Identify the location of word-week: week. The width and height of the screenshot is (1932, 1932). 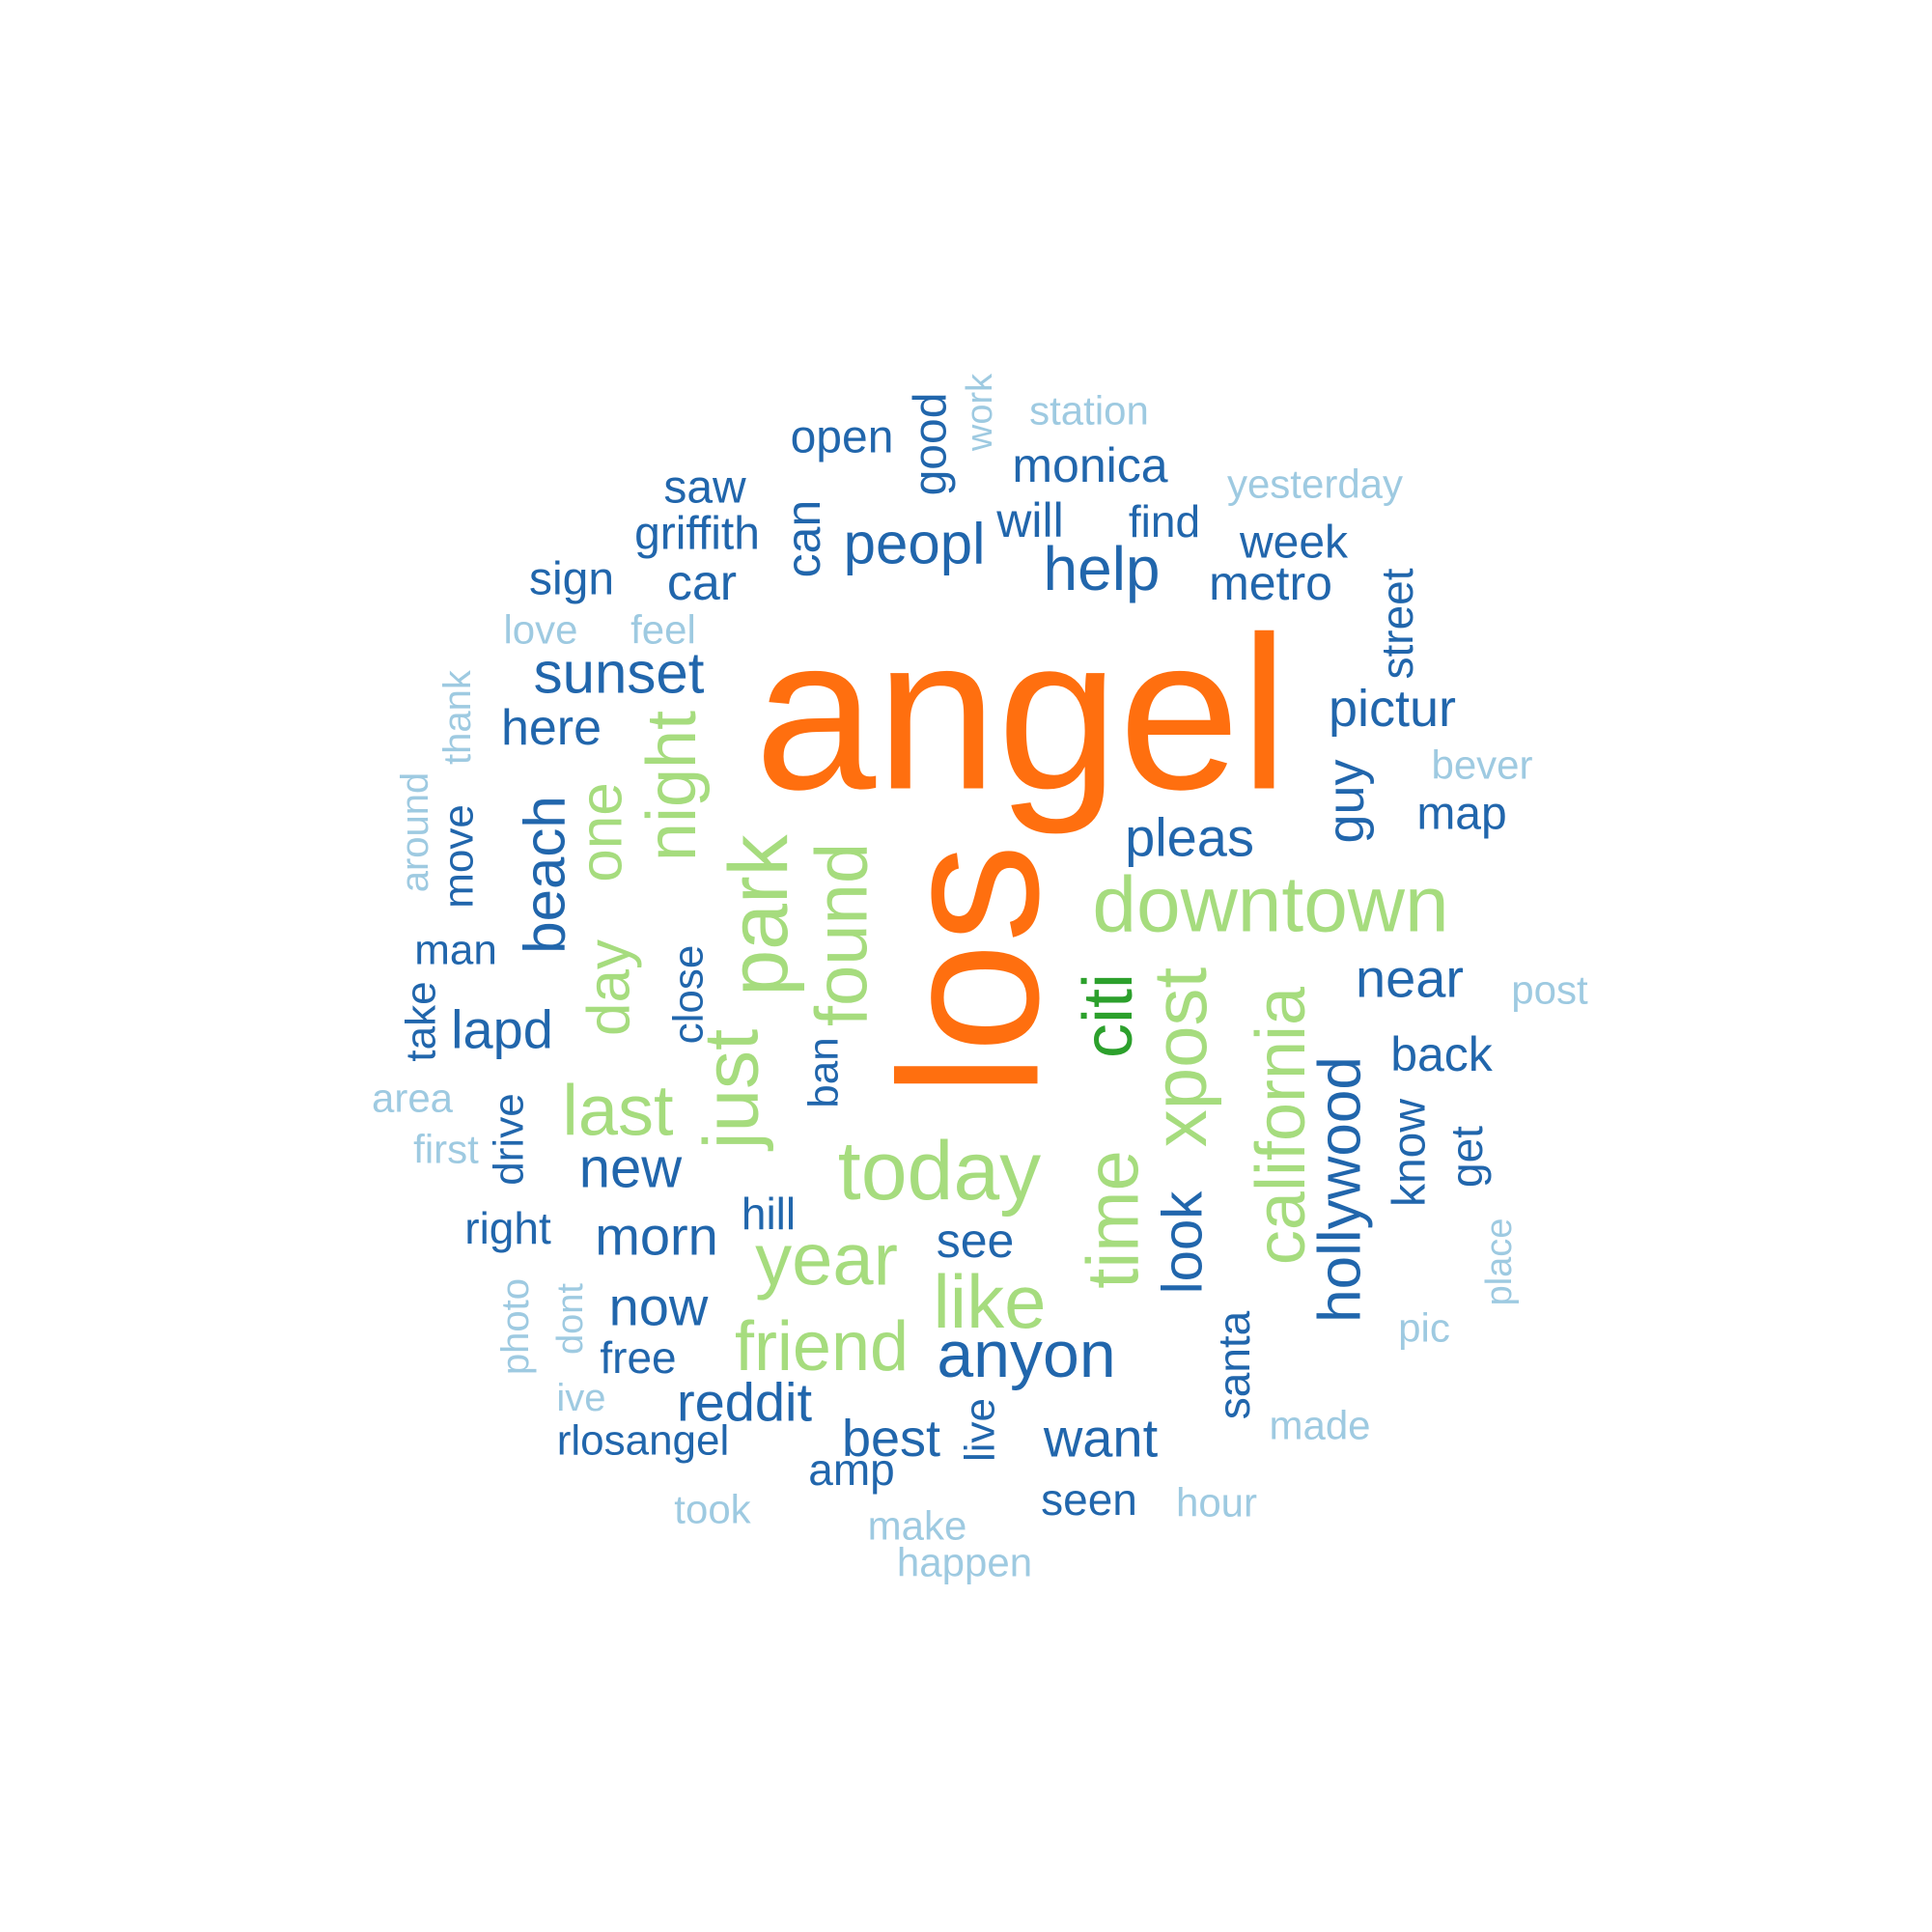
(1294, 544).